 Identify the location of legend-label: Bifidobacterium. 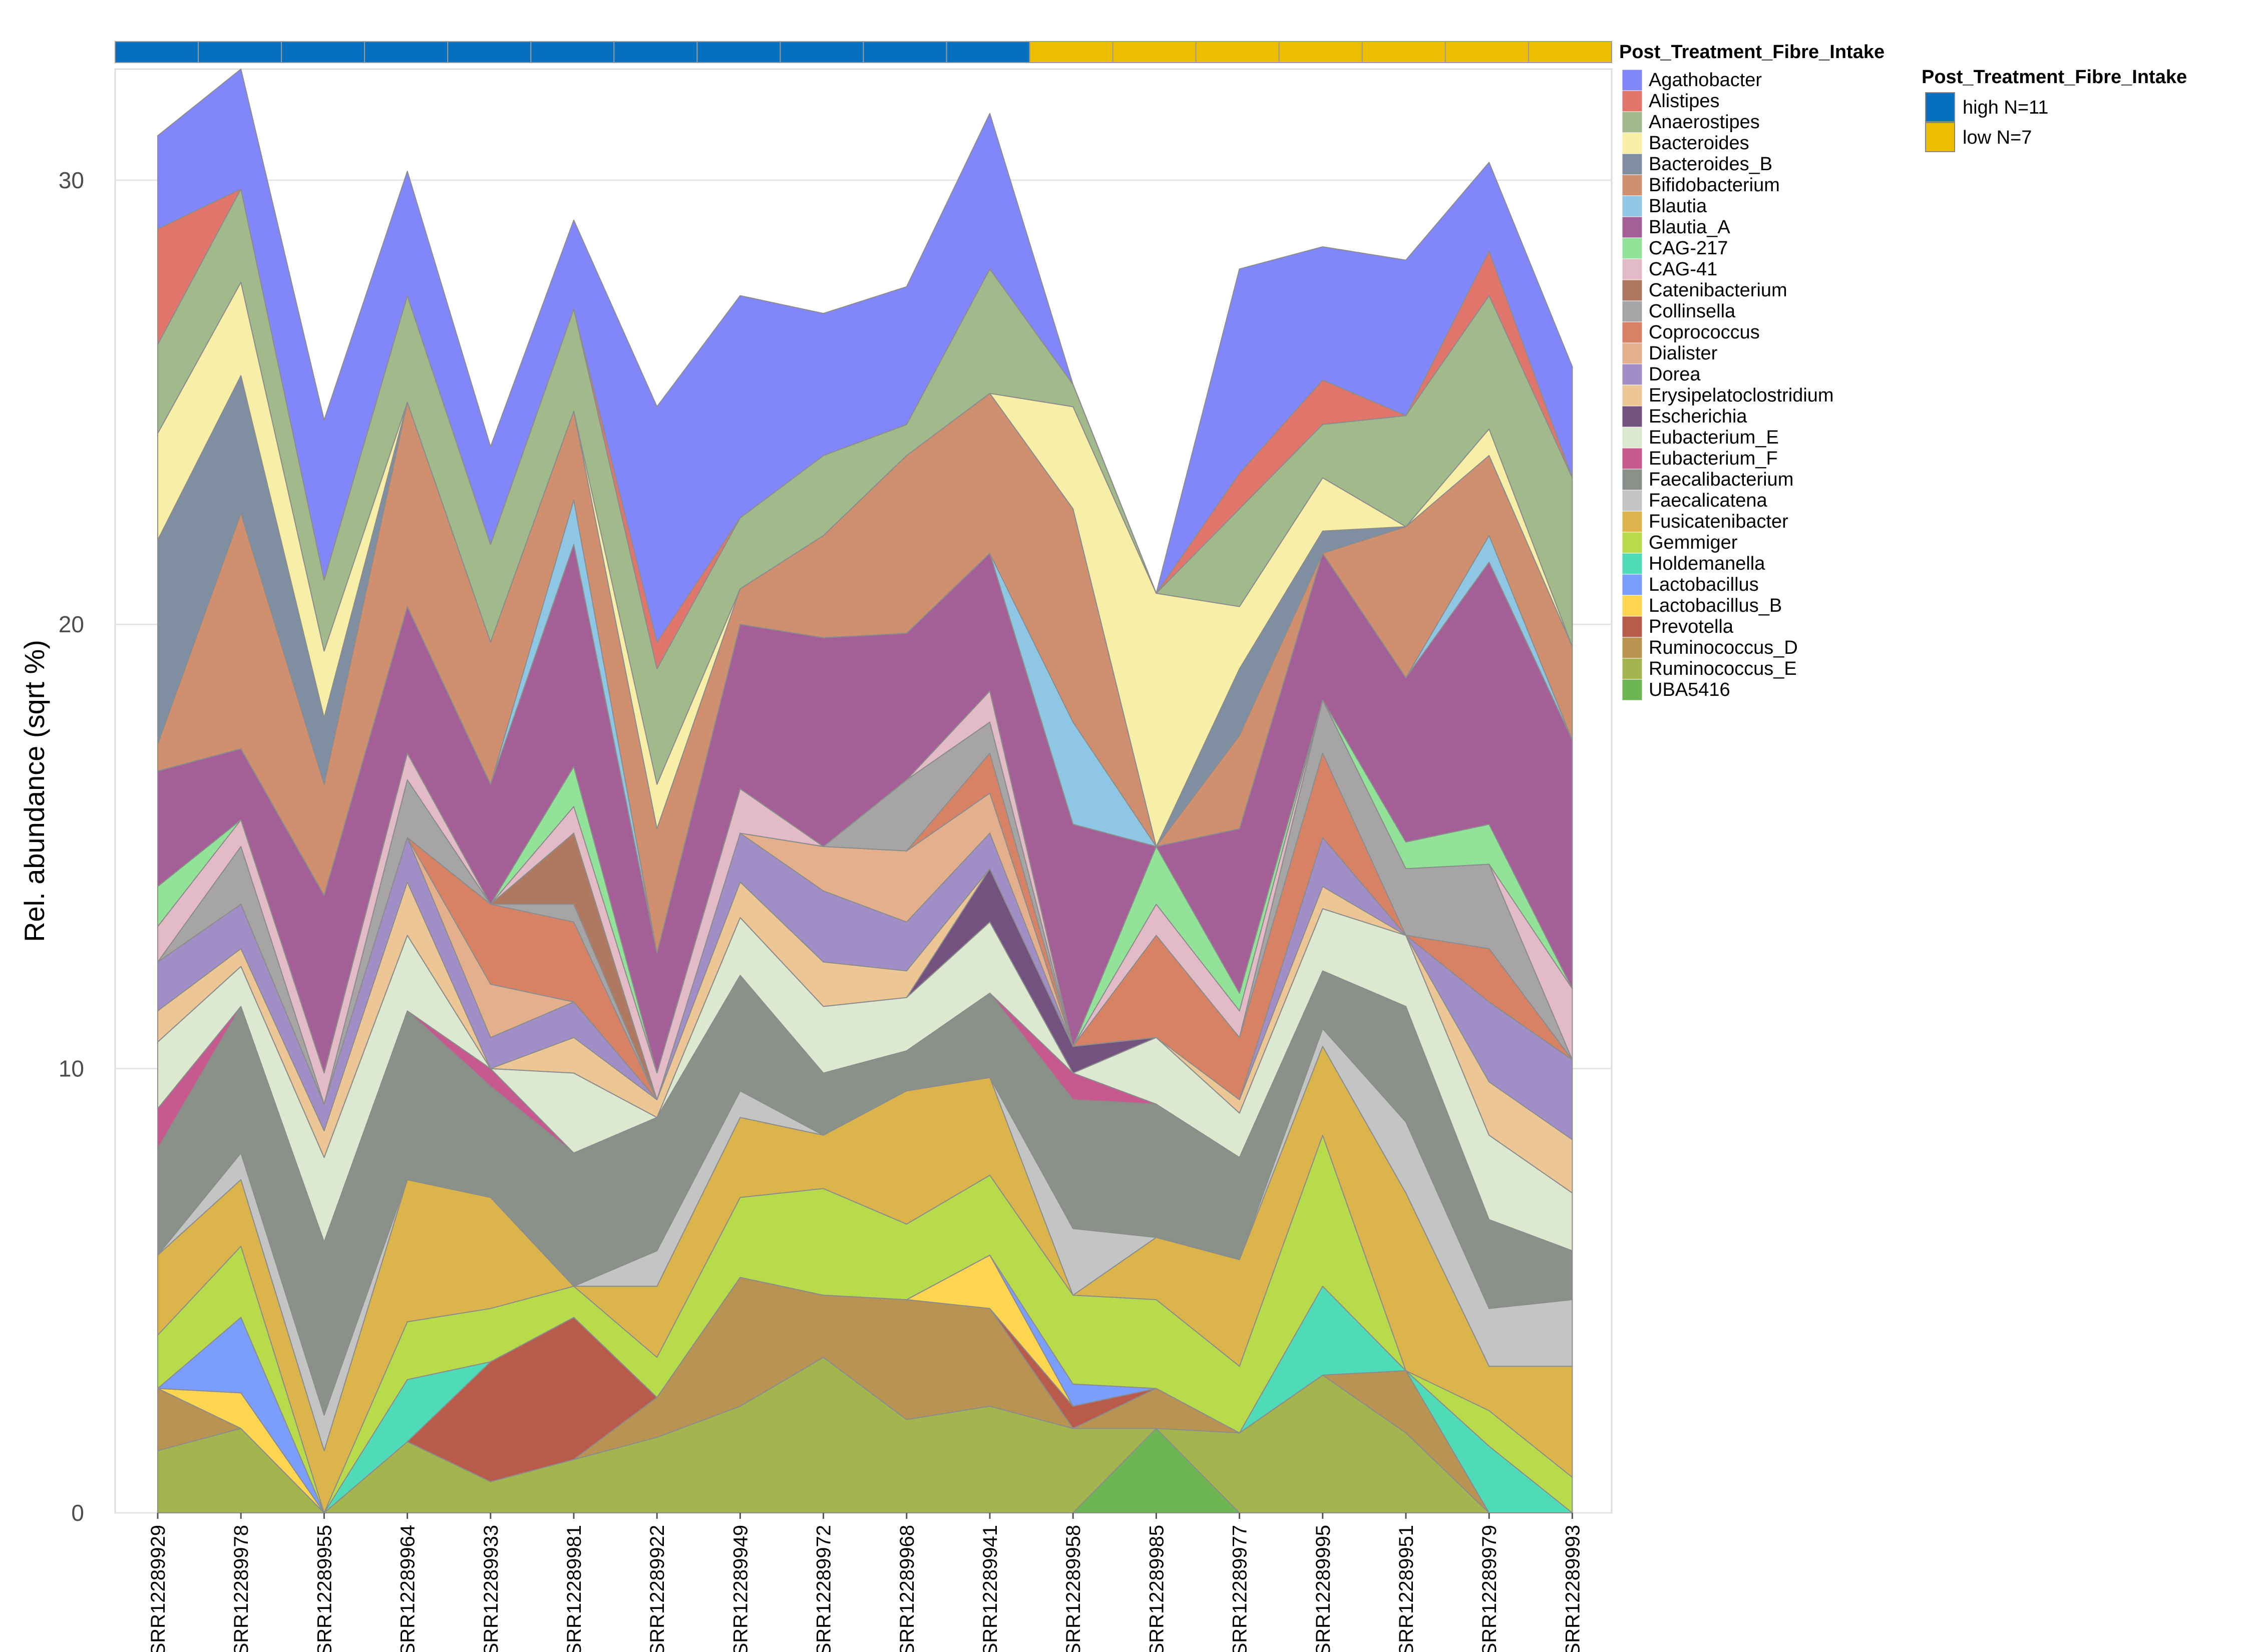
(1715, 185).